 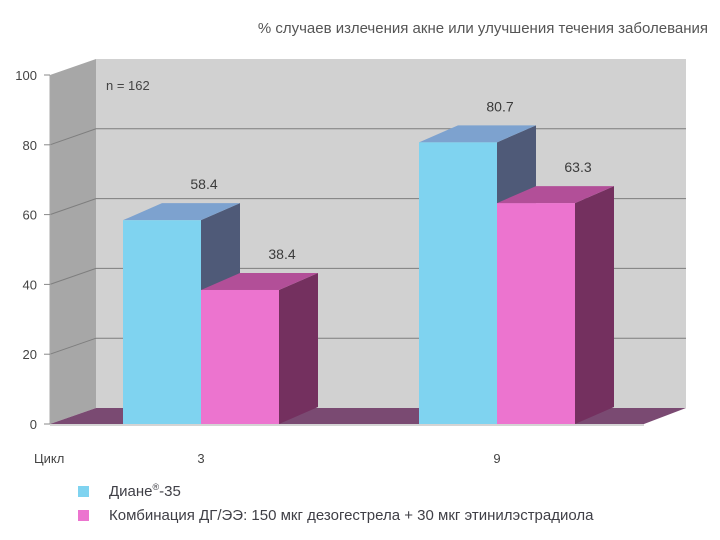 What do you see at coordinates (335, 491) in the screenshot?
I see `legend-item-diane: Диане®-35` at bounding box center [335, 491].